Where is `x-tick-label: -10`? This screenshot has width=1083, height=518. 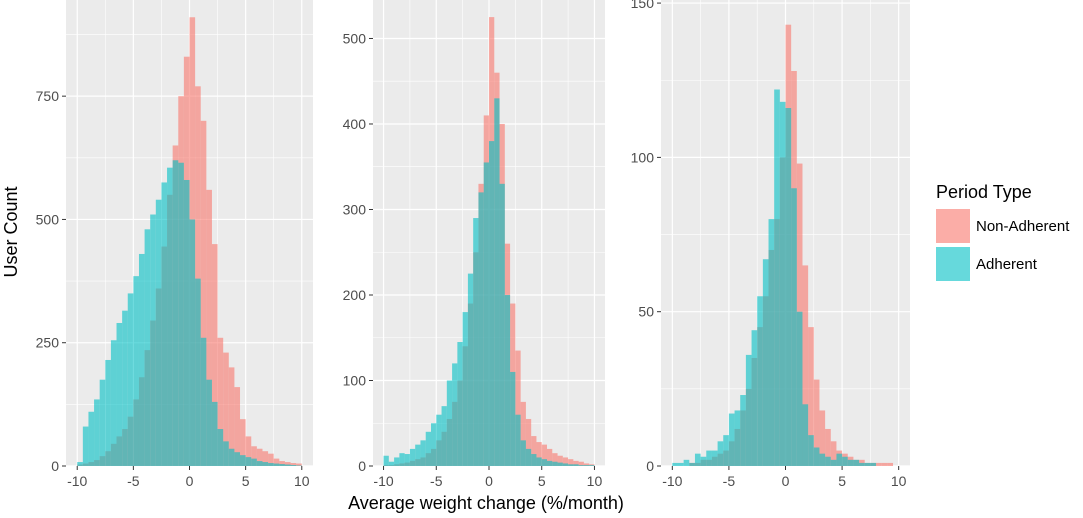
x-tick-label: -10 is located at coordinates (383, 481).